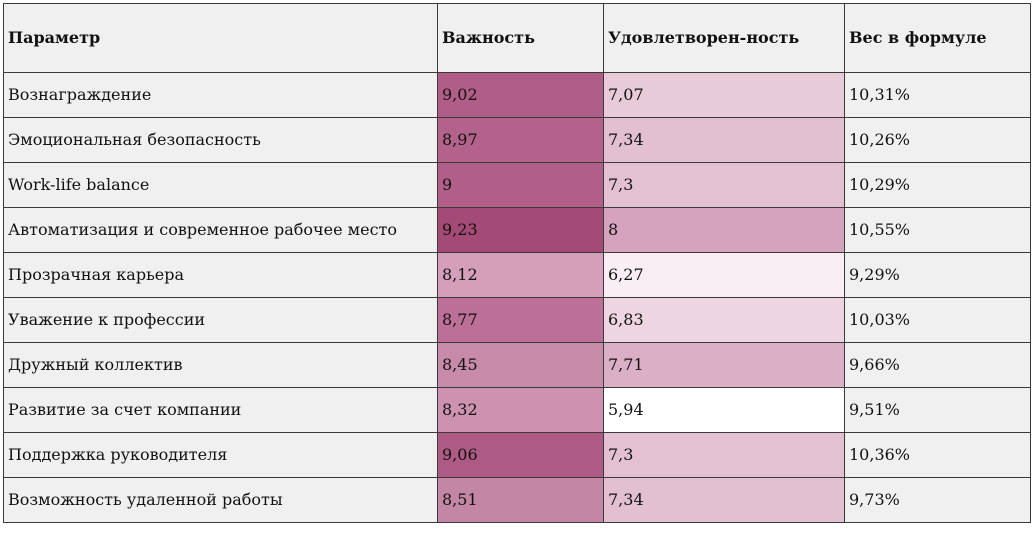 Image resolution: width=1033 pixels, height=535 pixels. What do you see at coordinates (520, 275) in the screenshot?
I see `cell-importance: 8,12` at bounding box center [520, 275].